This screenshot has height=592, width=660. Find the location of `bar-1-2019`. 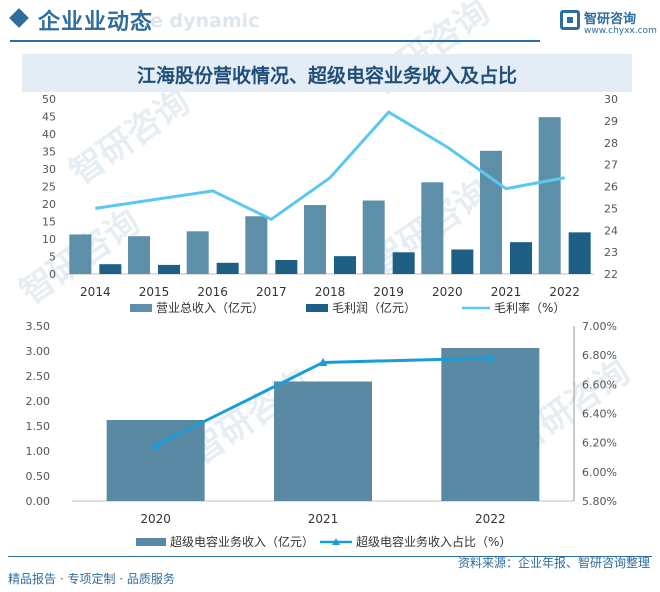

bar-1-2019 is located at coordinates (403, 263).